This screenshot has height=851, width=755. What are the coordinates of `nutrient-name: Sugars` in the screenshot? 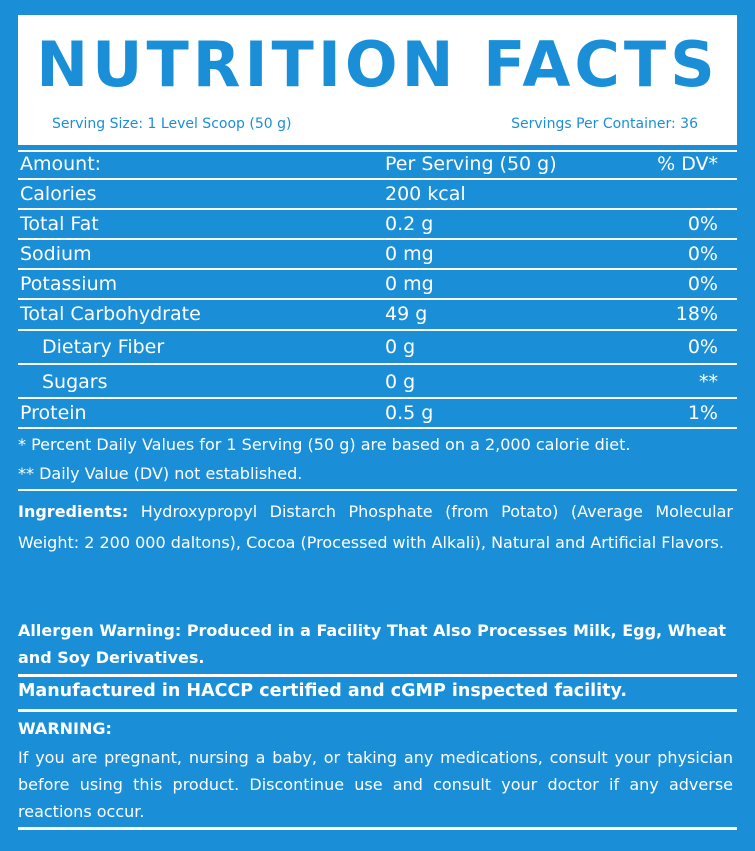 It's located at (75, 382).